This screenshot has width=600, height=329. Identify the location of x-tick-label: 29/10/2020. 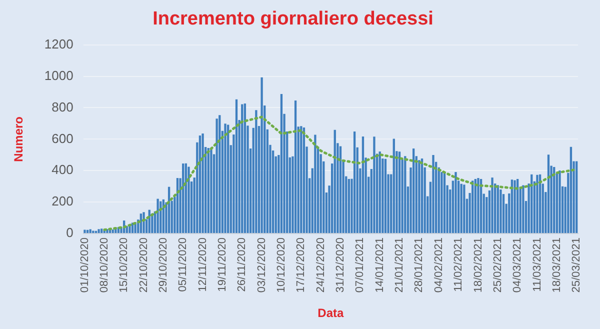
(163, 265).